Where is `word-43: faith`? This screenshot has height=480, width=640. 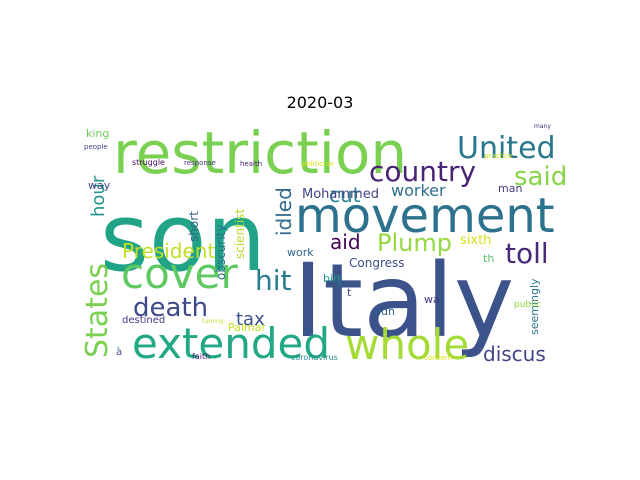 word-43: faith is located at coordinates (201, 356).